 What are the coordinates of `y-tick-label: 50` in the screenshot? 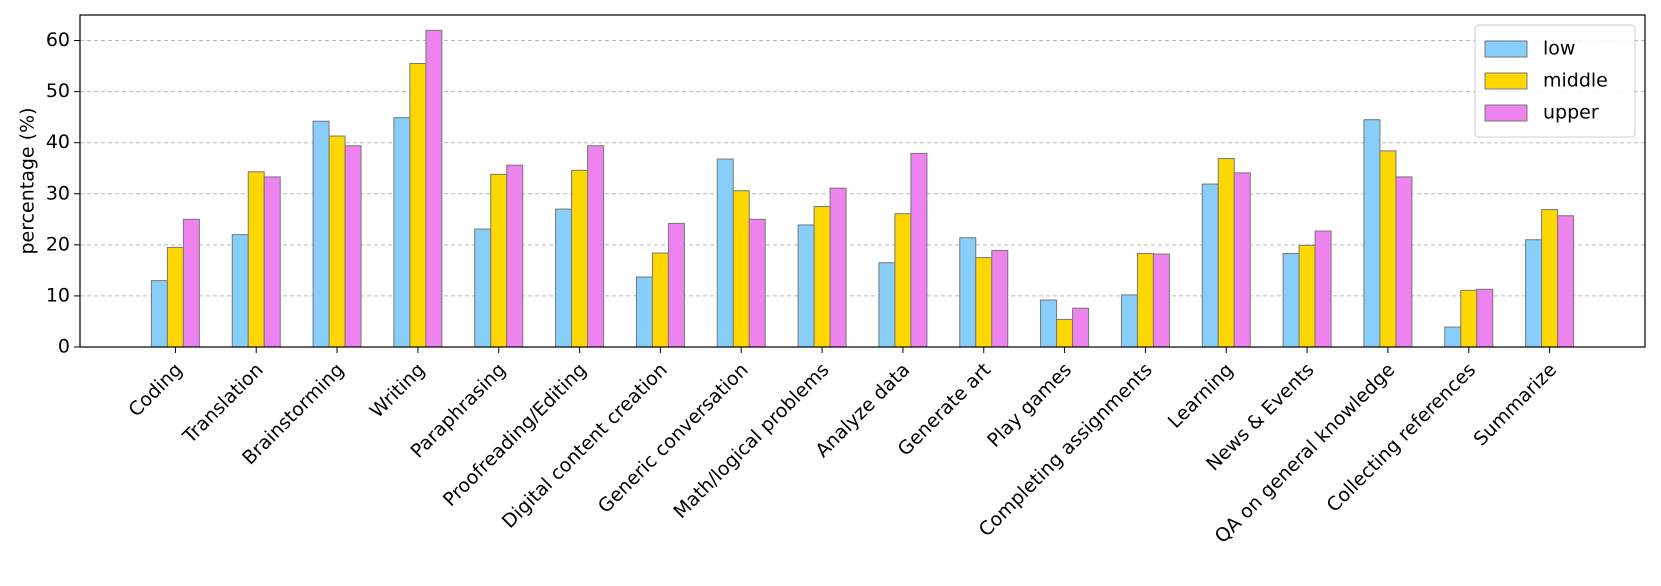 It's located at (58, 91).